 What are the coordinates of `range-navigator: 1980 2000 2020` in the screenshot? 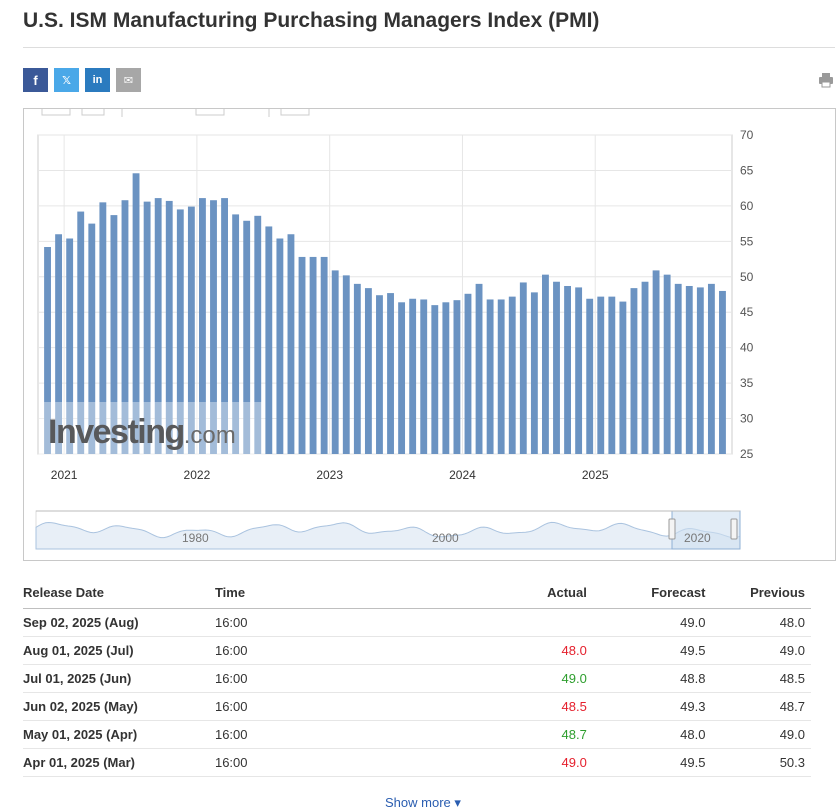 It's located at (388, 530).